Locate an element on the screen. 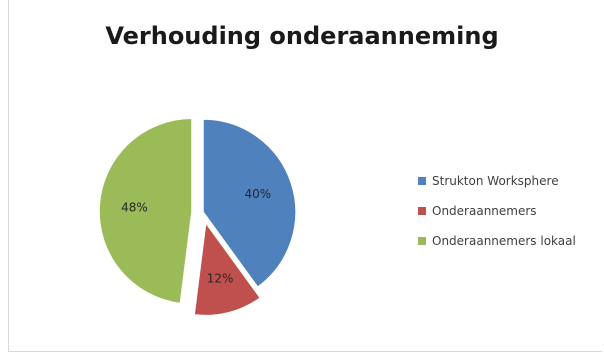 The width and height of the screenshot is (604, 358). data-label-onderaannemers-lokaal: 48% is located at coordinates (134, 208).